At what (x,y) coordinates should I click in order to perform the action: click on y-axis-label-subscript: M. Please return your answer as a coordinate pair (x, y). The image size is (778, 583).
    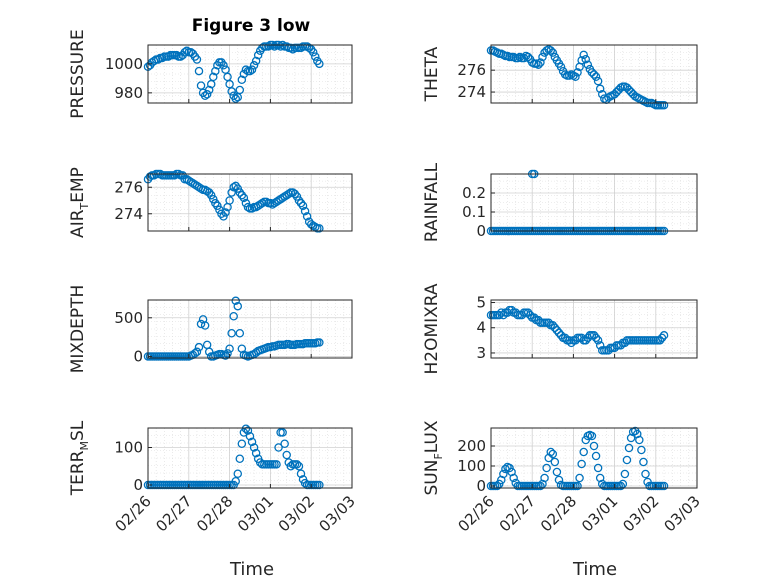
    Looking at the image, I should click on (84, 446).